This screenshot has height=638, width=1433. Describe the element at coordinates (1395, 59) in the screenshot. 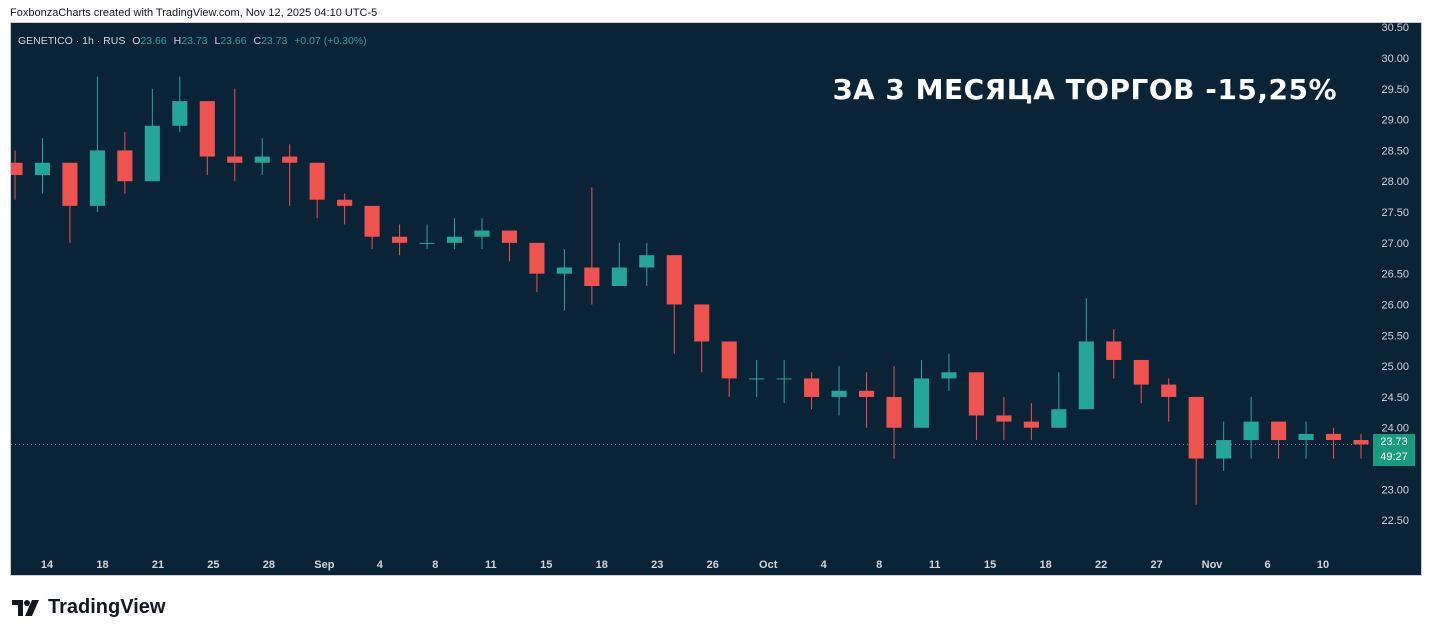

I see `y-tick-label: 30.00` at that location.